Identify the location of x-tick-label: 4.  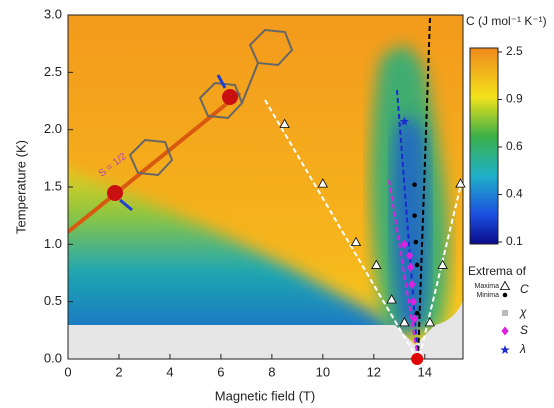
(169, 371).